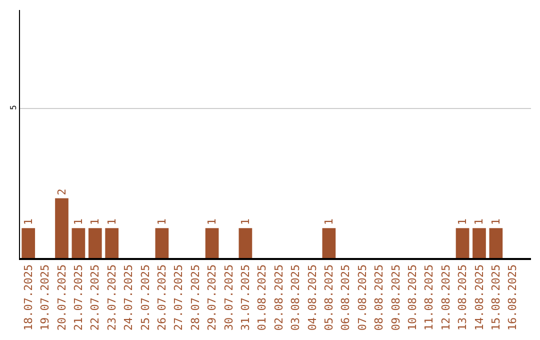  I want to click on x-tick-label: 07.08.2025, so click(362, 297).